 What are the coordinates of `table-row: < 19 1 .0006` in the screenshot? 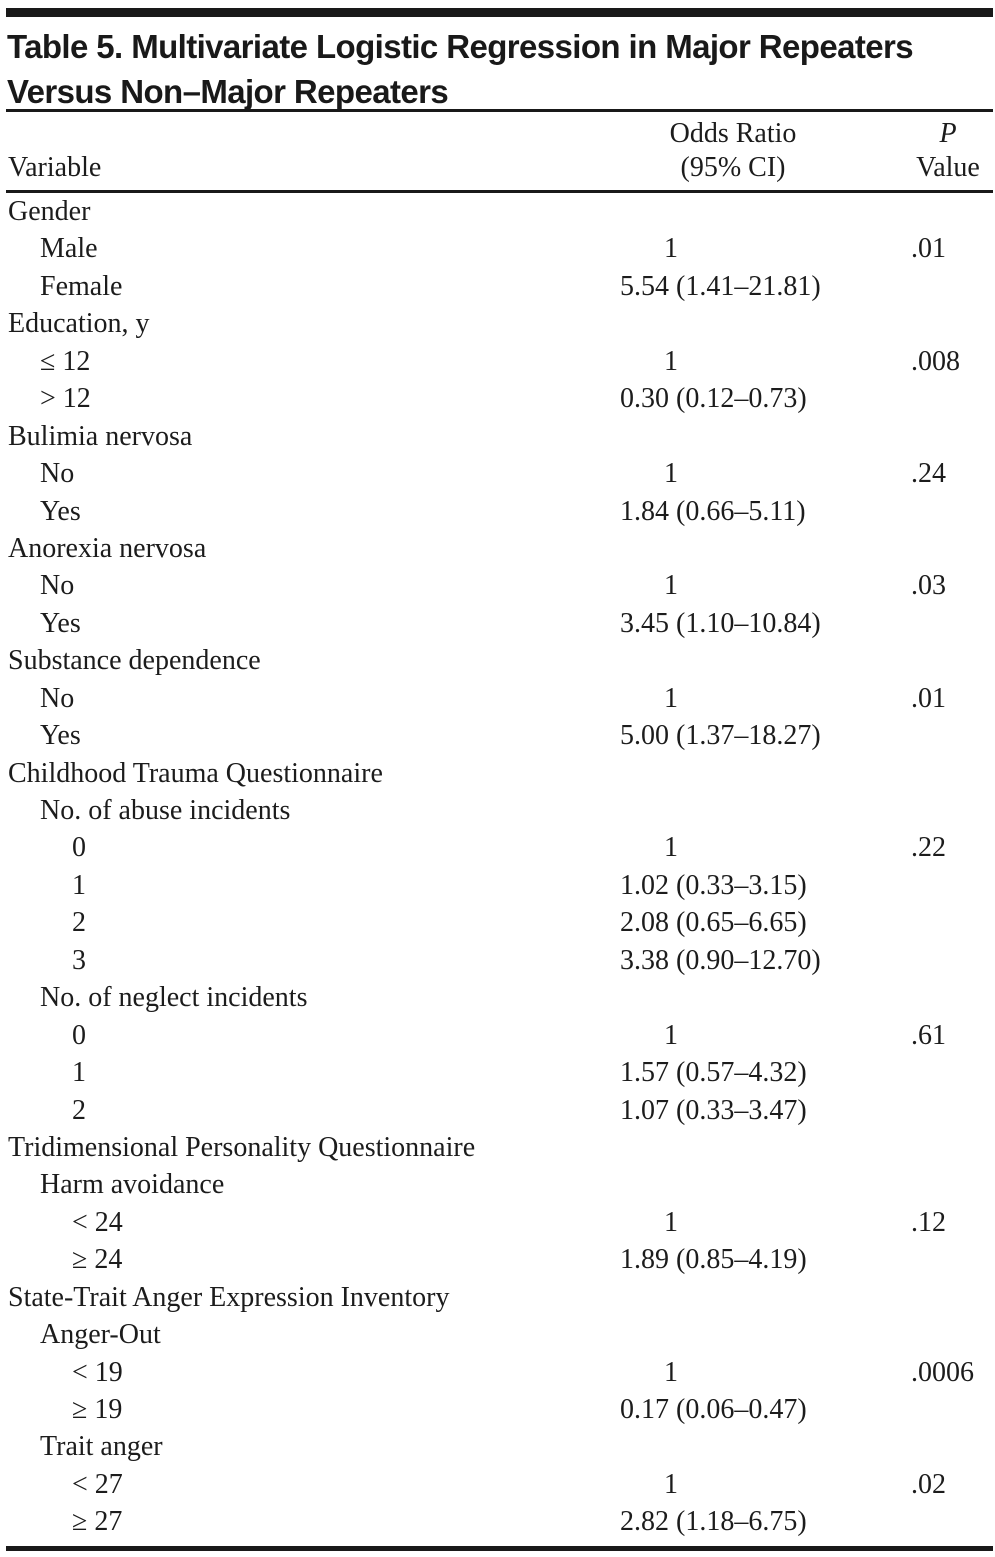 It's located at (497, 1372).